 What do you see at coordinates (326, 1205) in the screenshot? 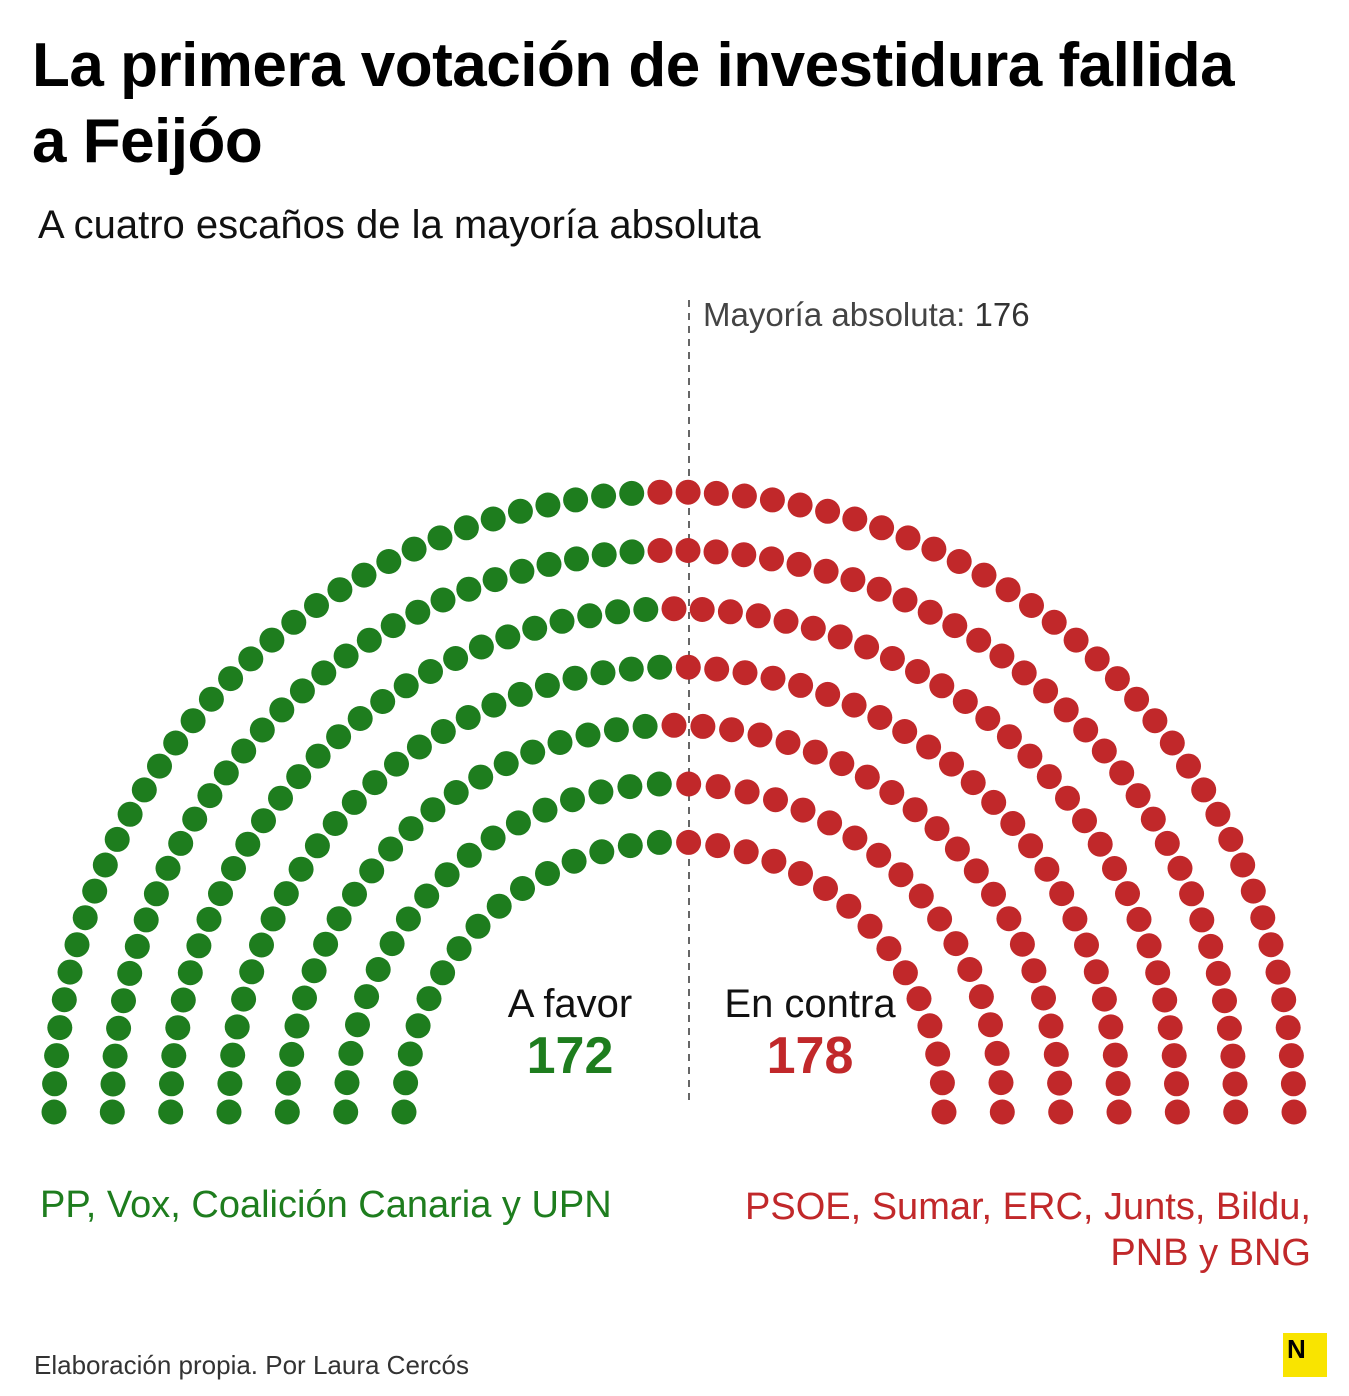
I see `favor-parties: PP, Vox, Coalición Canaria y UPN` at bounding box center [326, 1205].